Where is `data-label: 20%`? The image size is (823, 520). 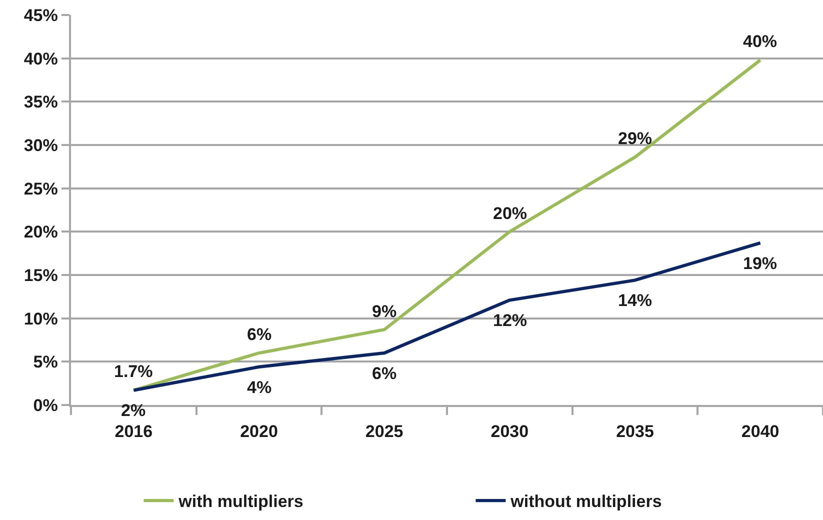 data-label: 20% is located at coordinates (510, 213).